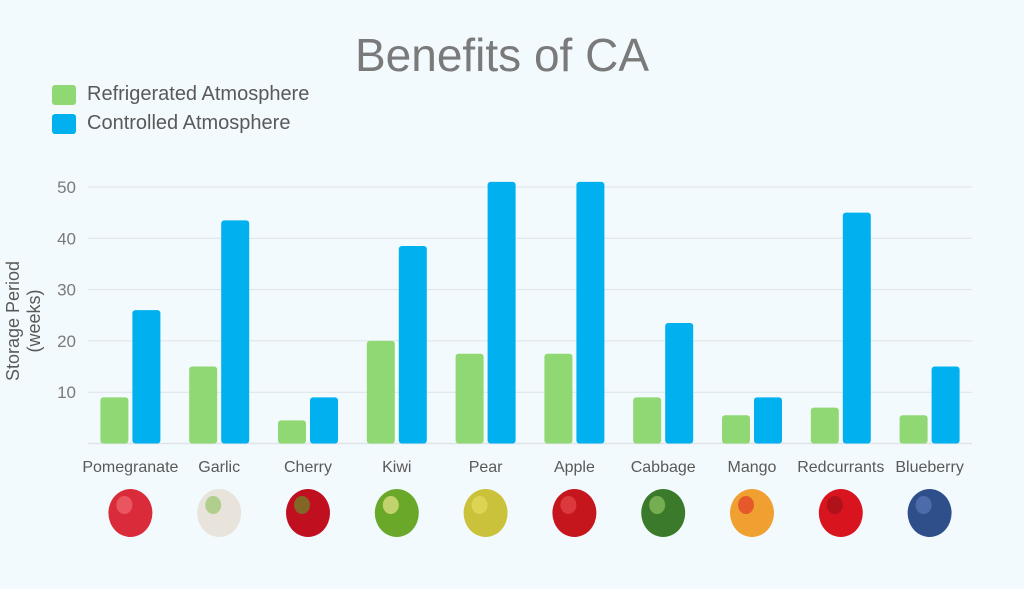 The width and height of the screenshot is (1024, 589). What do you see at coordinates (219, 513) in the screenshot?
I see `garlic-icon` at bounding box center [219, 513].